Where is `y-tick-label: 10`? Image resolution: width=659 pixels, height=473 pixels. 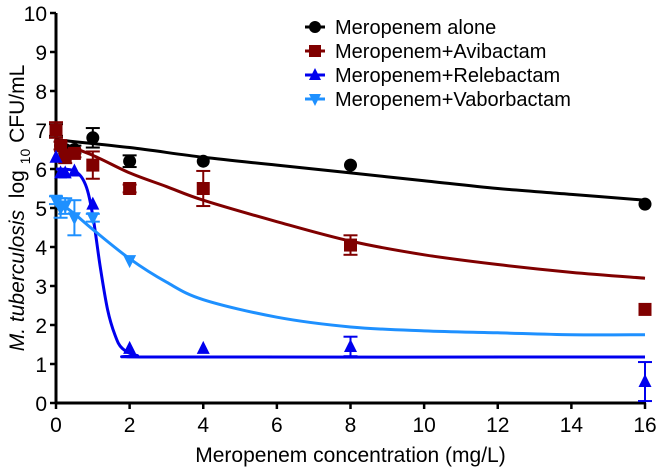
y-tick-label: 10 is located at coordinates (35, 14).